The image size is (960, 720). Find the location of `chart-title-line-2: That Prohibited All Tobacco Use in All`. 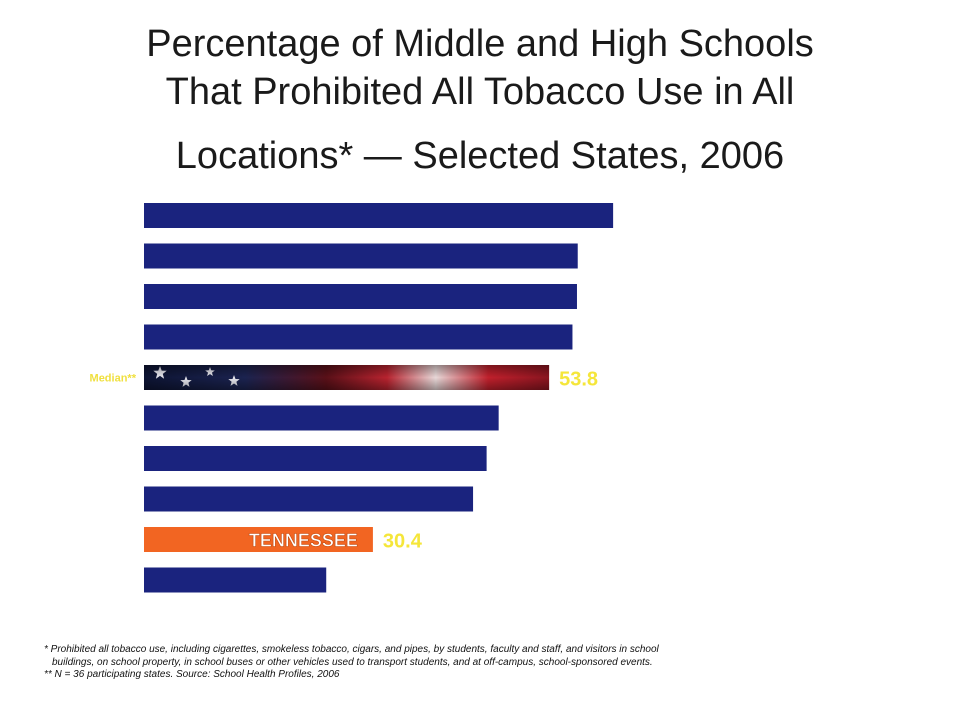

chart-title-line-2: That Prohibited All Tobacco Use in All is located at coordinates (480, 92).